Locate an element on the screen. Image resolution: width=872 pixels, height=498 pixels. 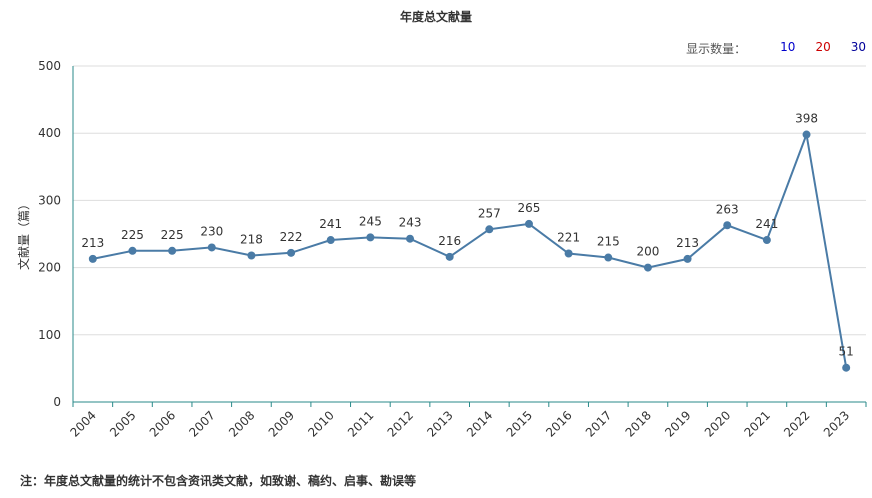
data-label-2009: 222 is located at coordinates (291, 237).